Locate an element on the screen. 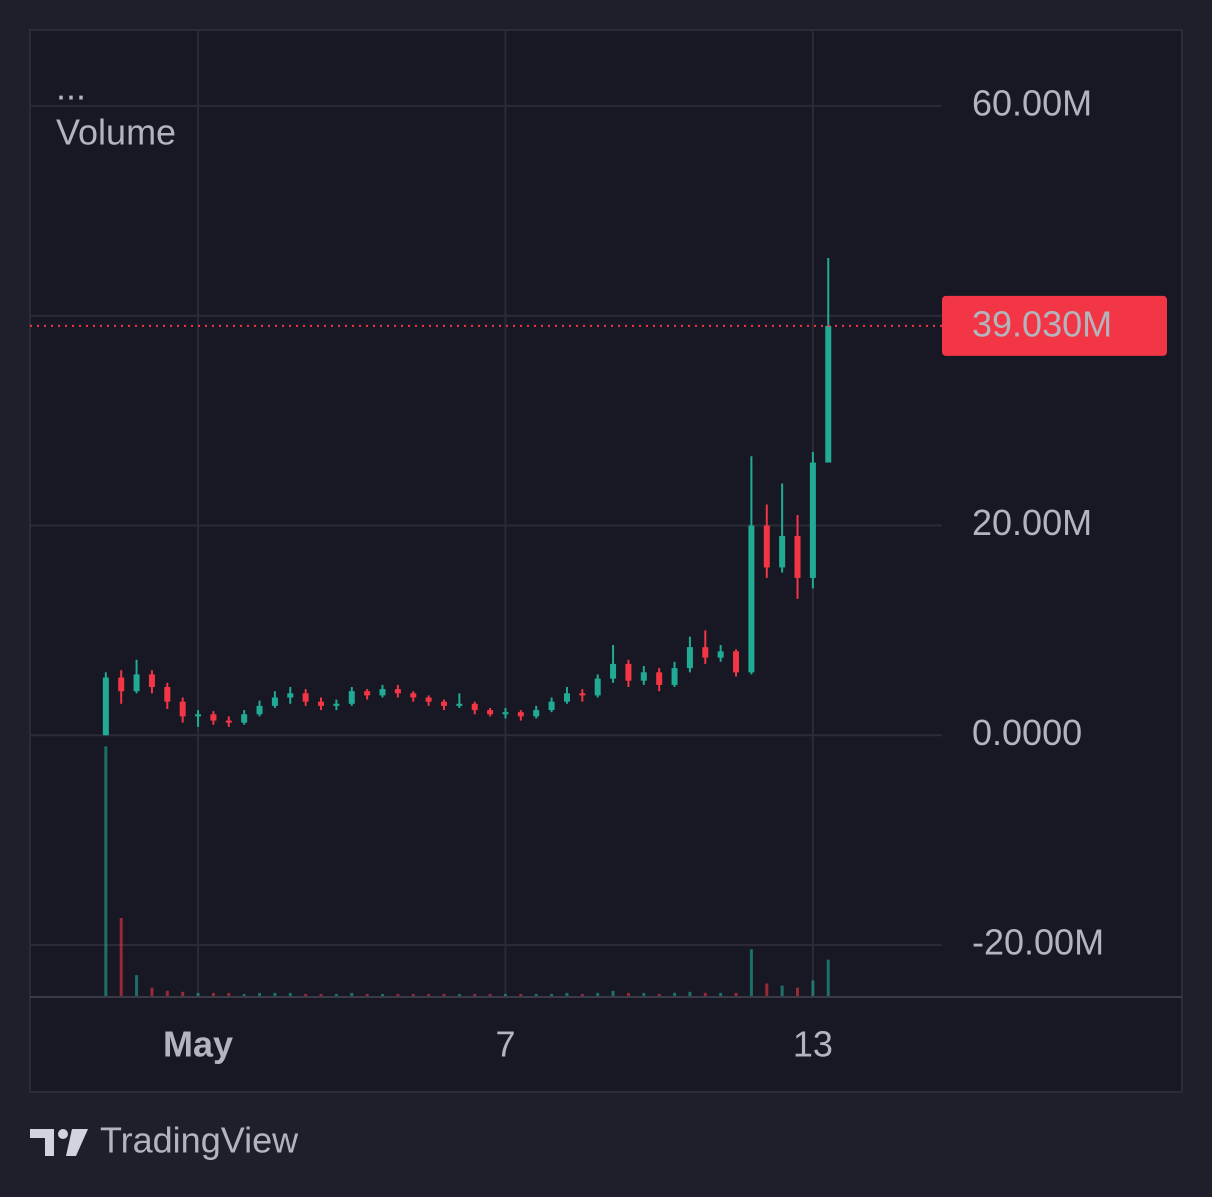  y-tick-label: -20.00M is located at coordinates (1038, 942).